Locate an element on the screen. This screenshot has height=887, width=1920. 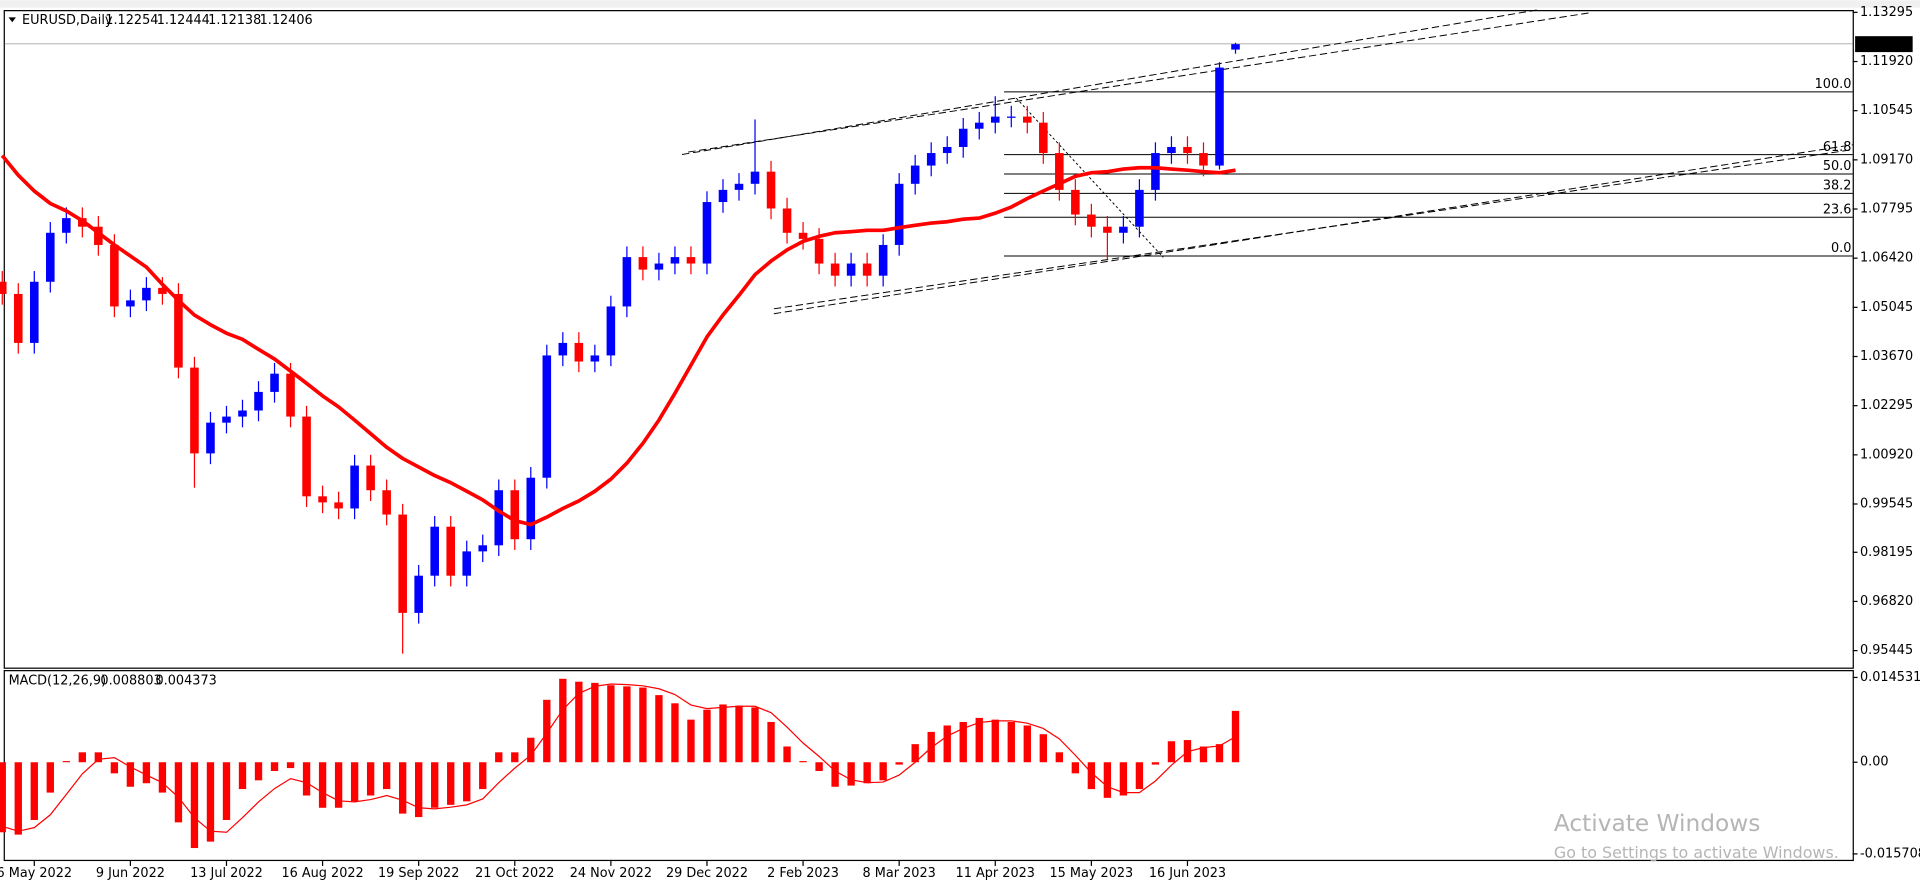
y-tick-label: 1.10545 is located at coordinates (1886, 110).